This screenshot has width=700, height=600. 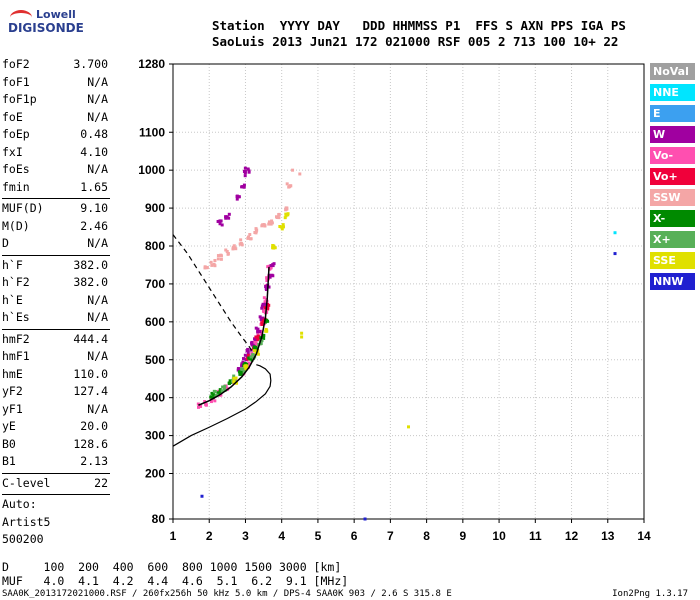 I want to click on x-tick-label: 10, so click(x=499, y=536).